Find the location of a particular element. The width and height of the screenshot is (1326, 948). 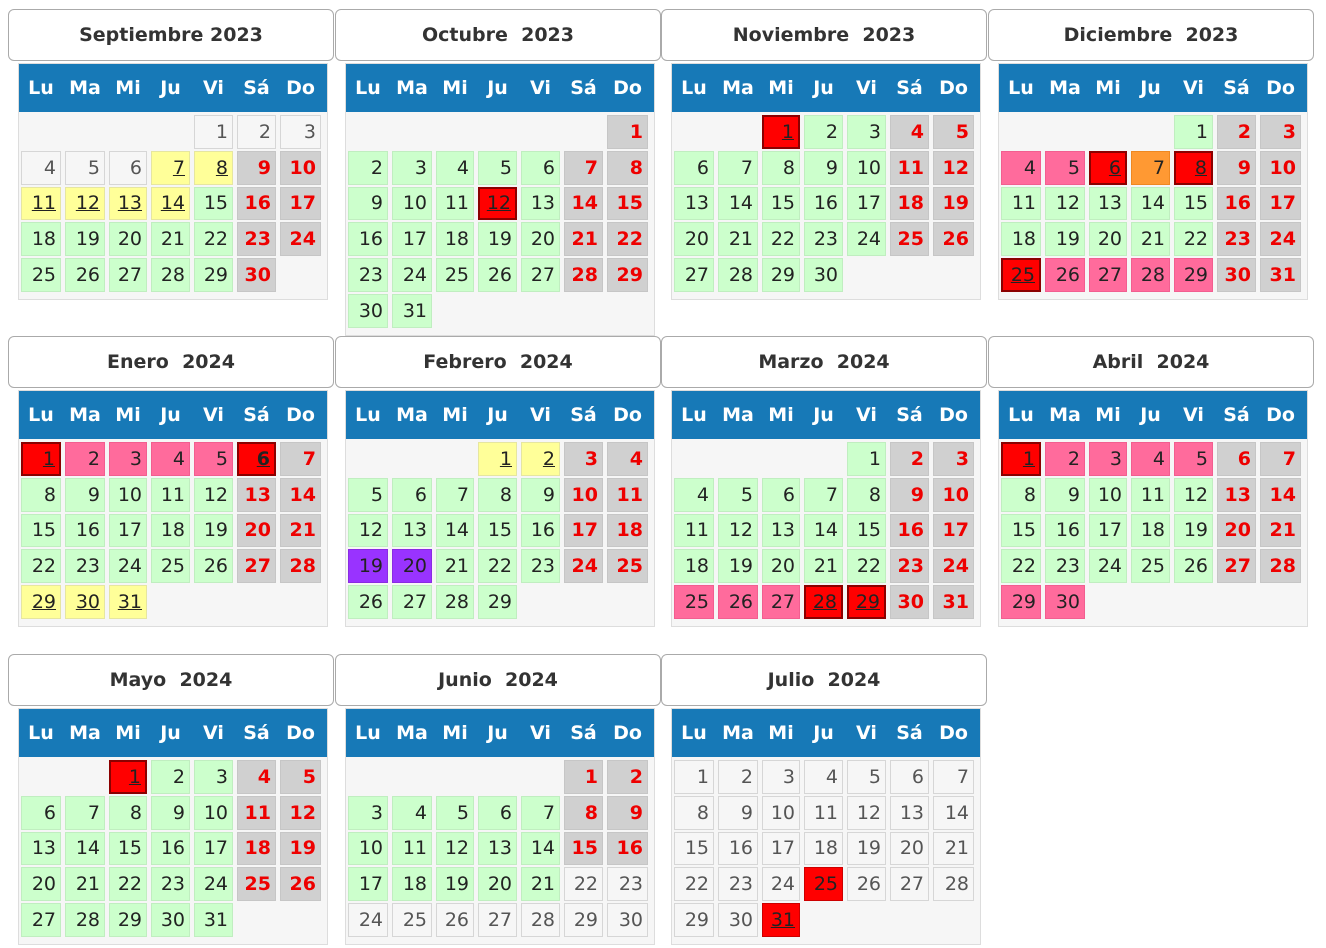

day-cell: 31 is located at coordinates (781, 920).